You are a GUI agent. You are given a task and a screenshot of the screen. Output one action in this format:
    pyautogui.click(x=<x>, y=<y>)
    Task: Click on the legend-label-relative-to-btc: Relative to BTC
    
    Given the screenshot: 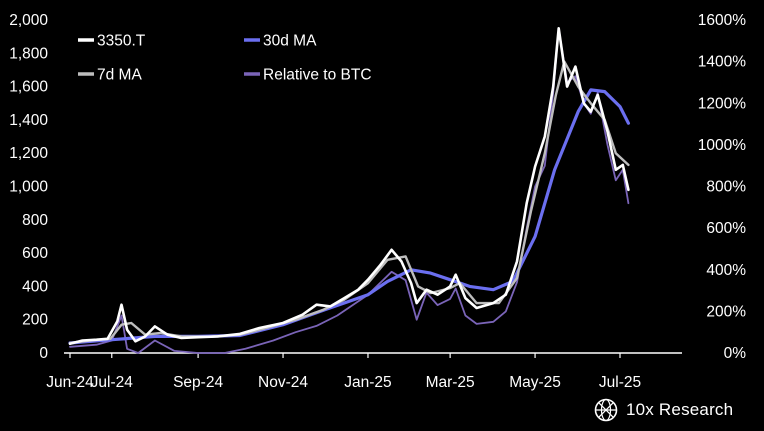 What is the action you would take?
    pyautogui.click(x=317, y=75)
    